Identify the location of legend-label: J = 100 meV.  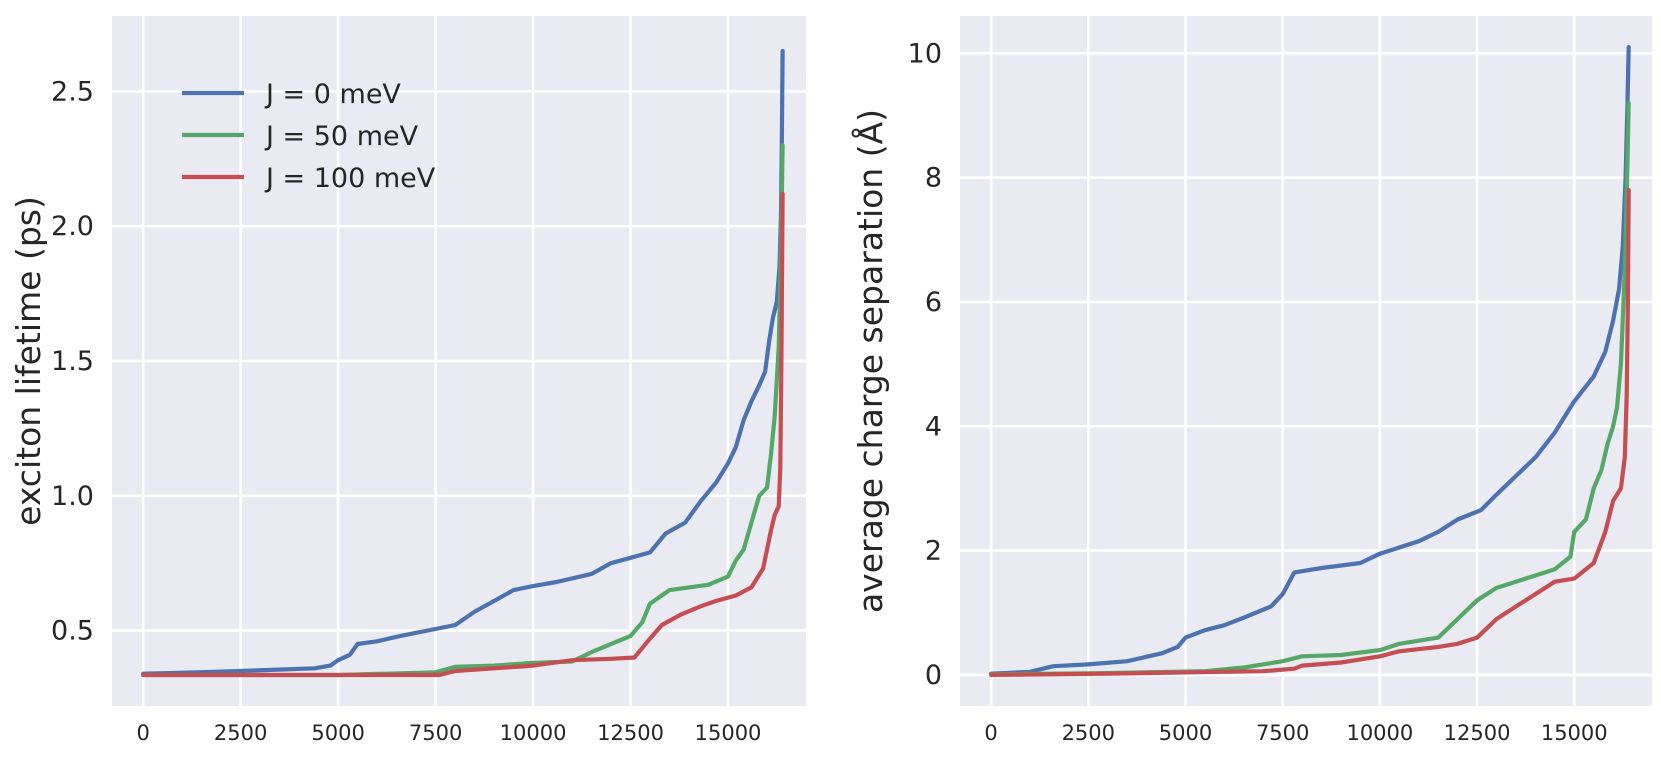
(350, 178).